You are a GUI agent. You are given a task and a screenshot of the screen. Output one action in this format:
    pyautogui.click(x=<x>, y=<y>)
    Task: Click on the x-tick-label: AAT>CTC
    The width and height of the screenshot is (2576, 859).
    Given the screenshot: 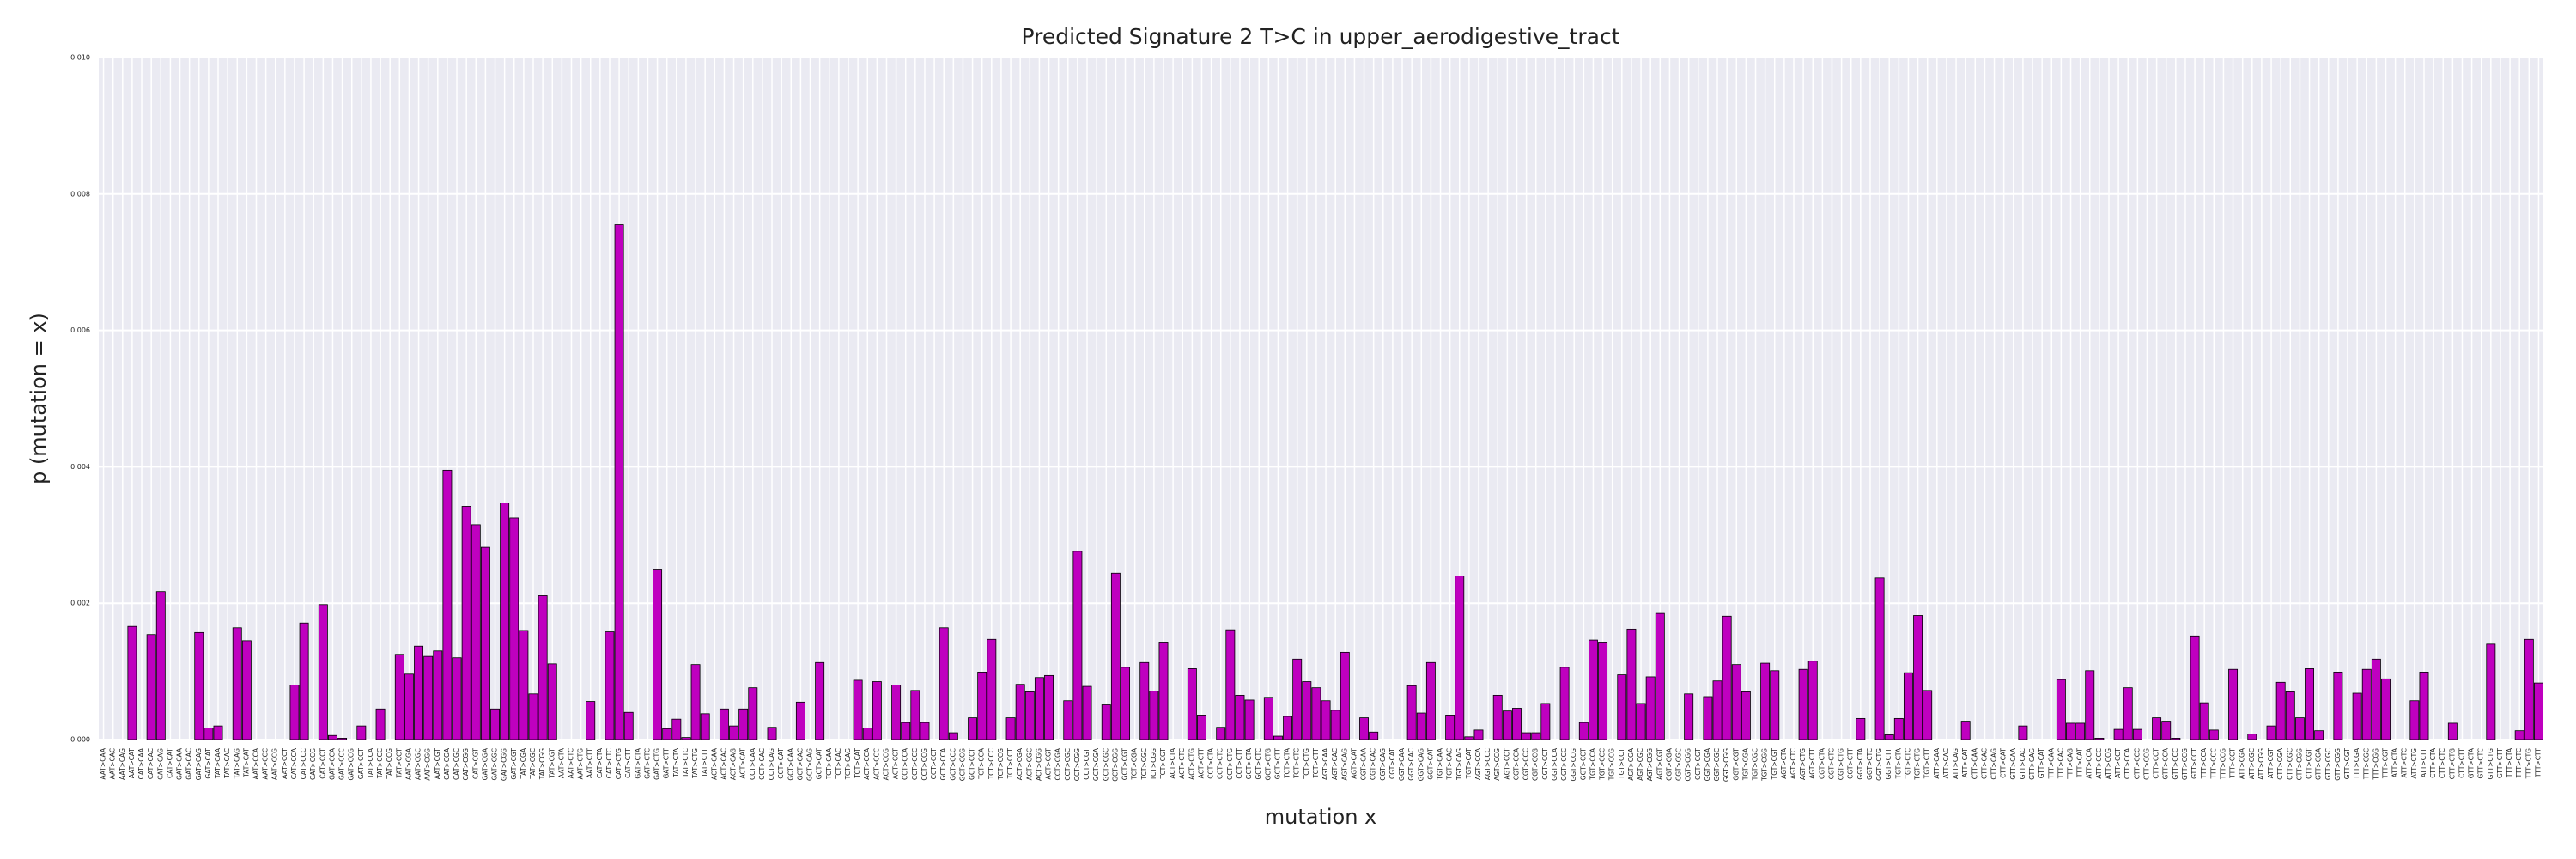 What is the action you would take?
    pyautogui.click(x=570, y=763)
    